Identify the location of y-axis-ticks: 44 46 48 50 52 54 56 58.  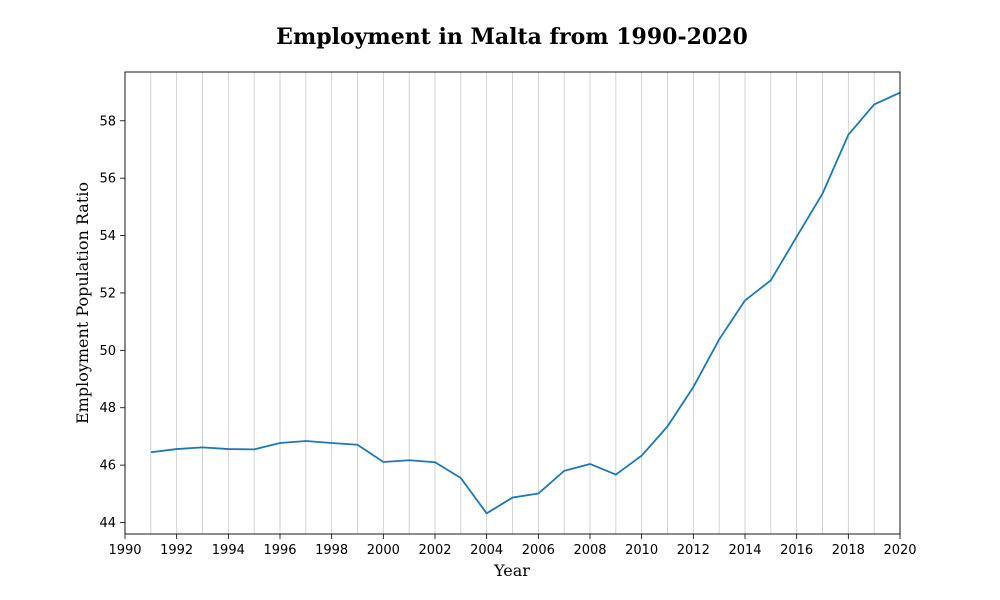
(112, 322).